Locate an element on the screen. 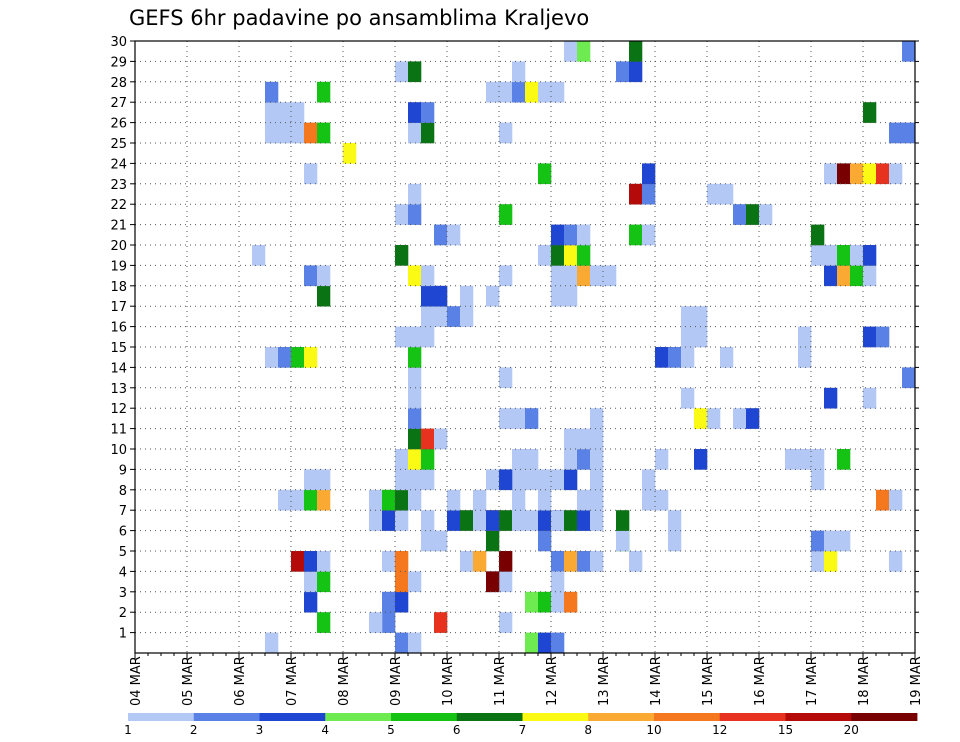  y-tick-label: 26 is located at coordinates (118, 124).